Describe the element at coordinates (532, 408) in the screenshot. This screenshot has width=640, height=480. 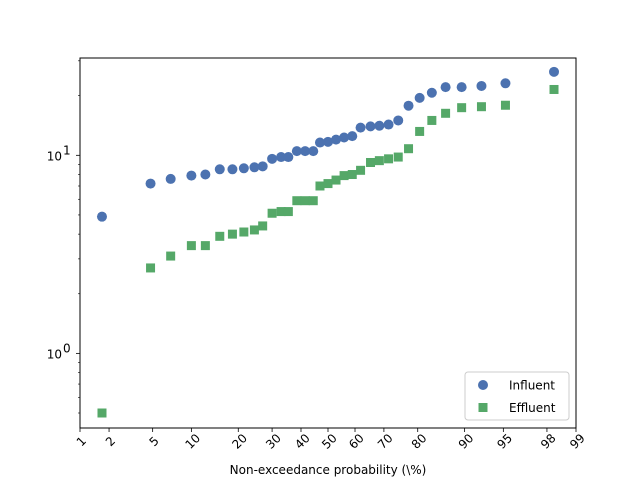
I see `legend-label-effluent: Effluent` at that location.